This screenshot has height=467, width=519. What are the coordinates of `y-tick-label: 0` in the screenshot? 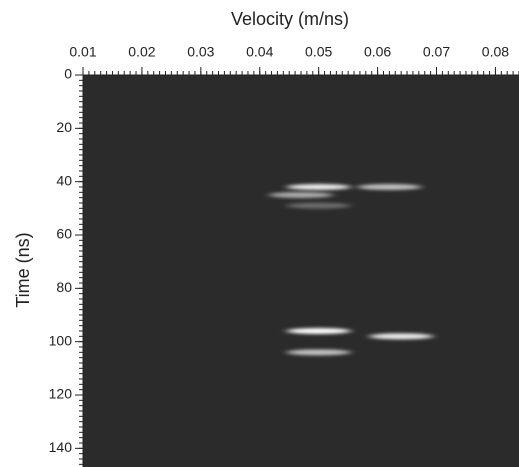 It's located at (68, 74).